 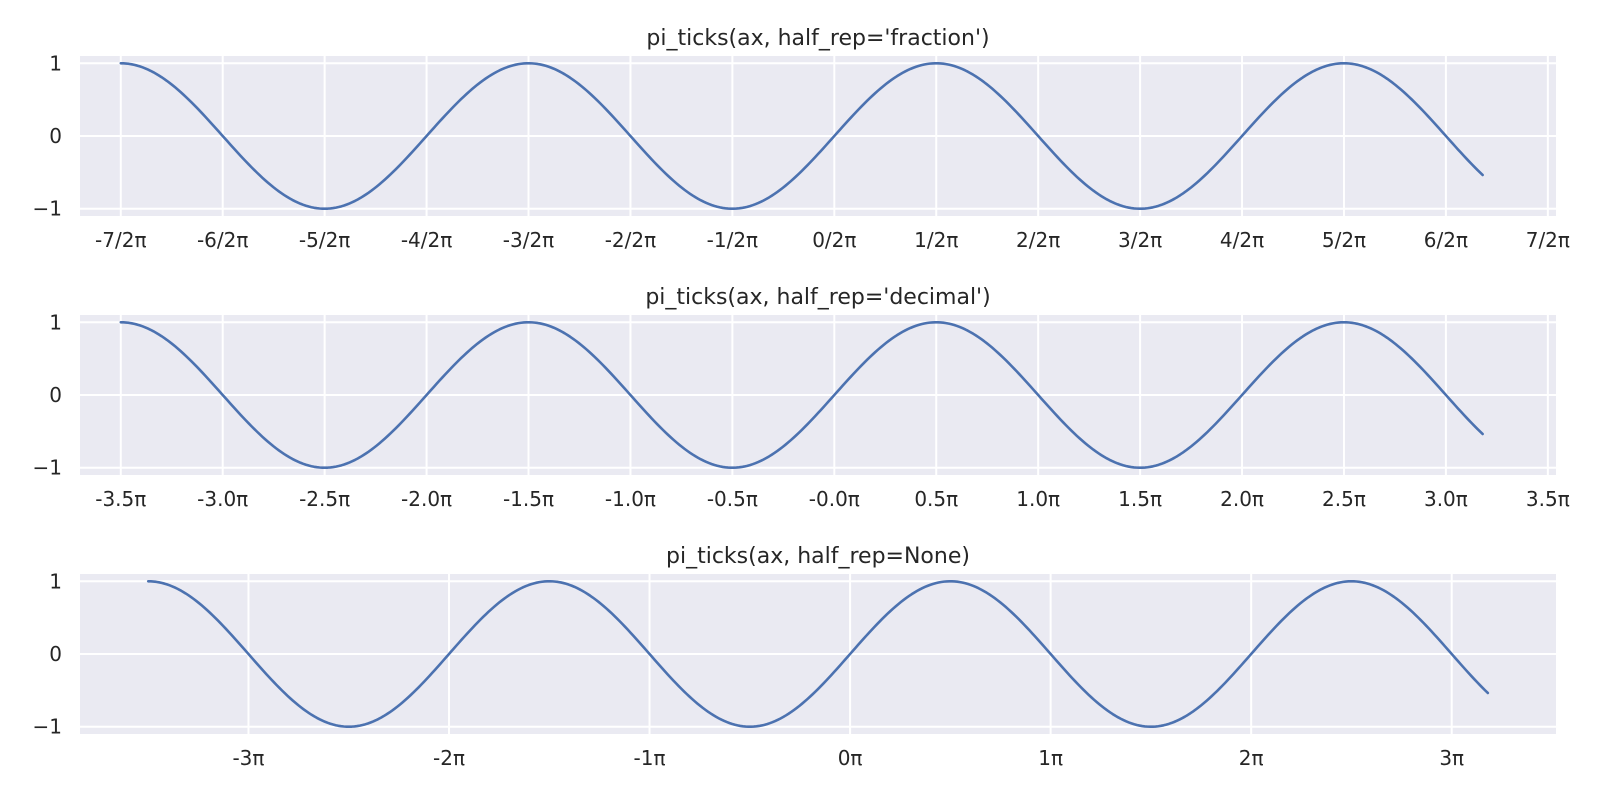 What do you see at coordinates (1038, 240) in the screenshot?
I see `x-tick-label: 2/2π` at bounding box center [1038, 240].